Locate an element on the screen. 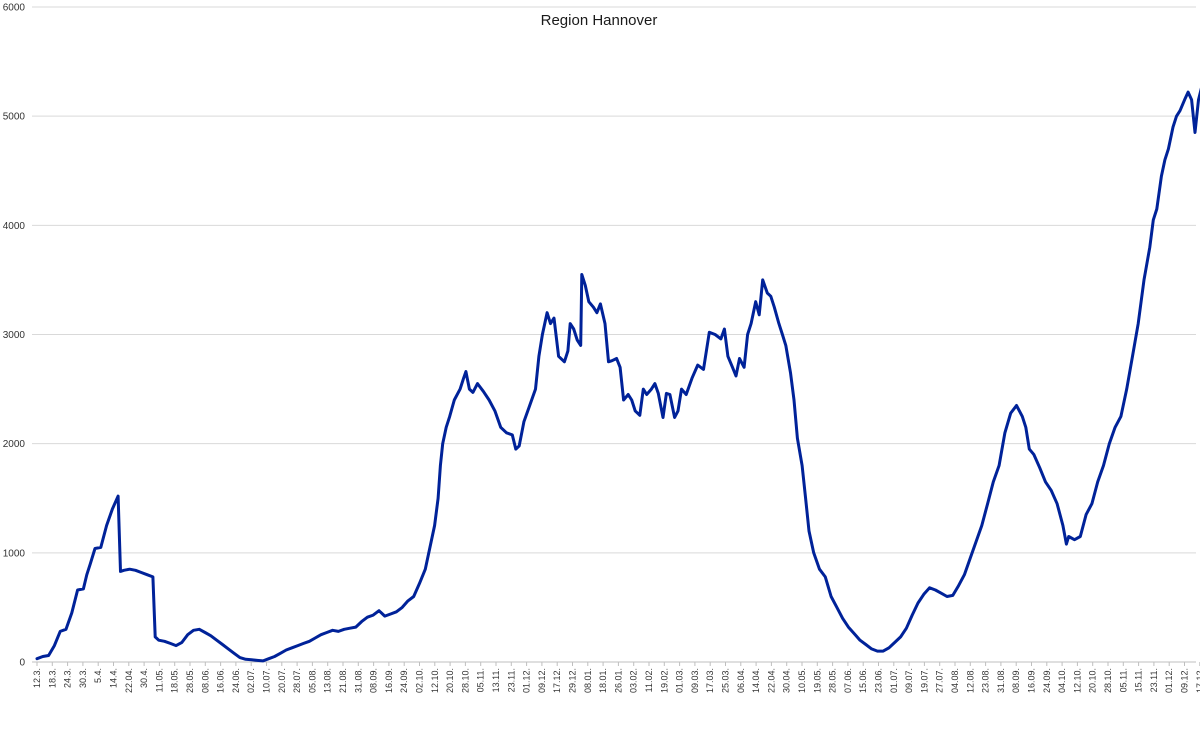 Image resolution: width=1200 pixels, height=729 pixels. x-tick-label: 30.4. is located at coordinates (144, 678).